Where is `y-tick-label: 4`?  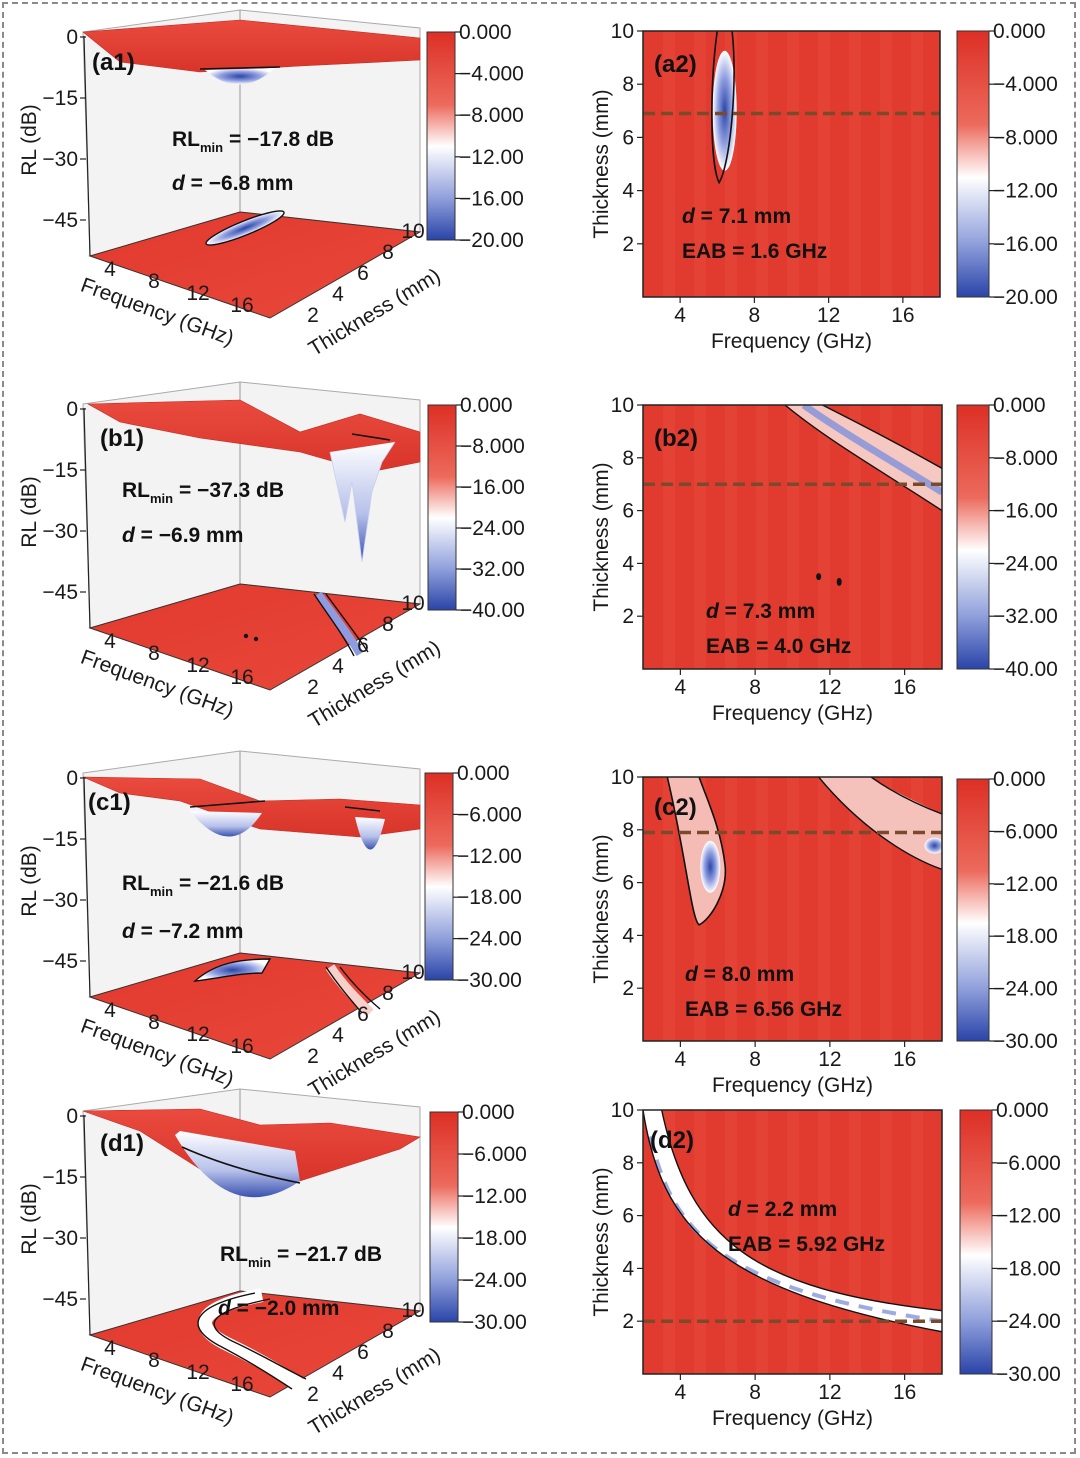
y-tick-label: 4 is located at coordinates (628, 1268).